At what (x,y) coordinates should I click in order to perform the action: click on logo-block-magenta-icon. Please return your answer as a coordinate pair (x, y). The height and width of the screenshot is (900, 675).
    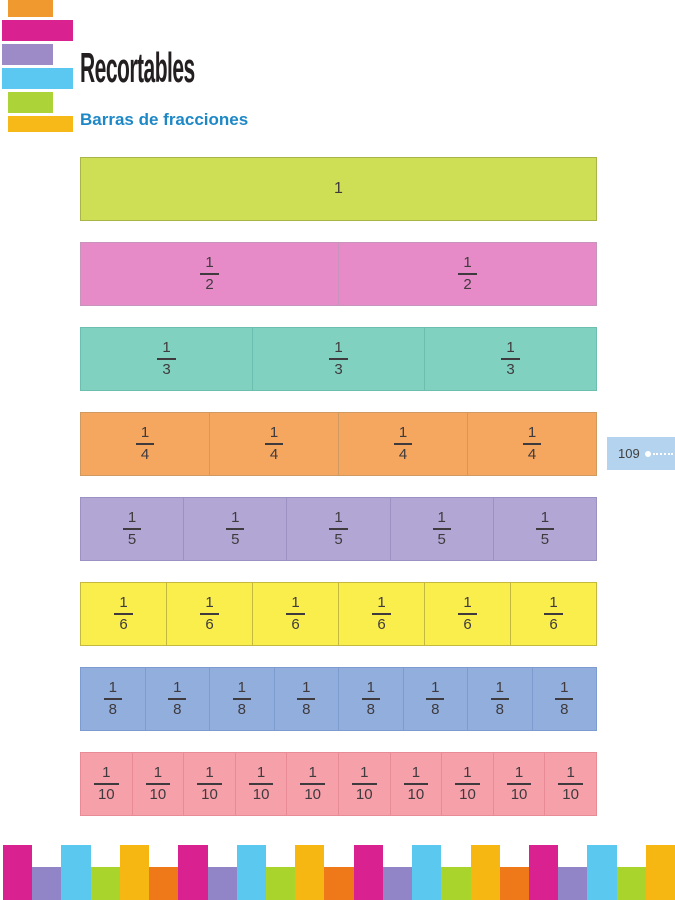
    Looking at the image, I should click on (37, 30).